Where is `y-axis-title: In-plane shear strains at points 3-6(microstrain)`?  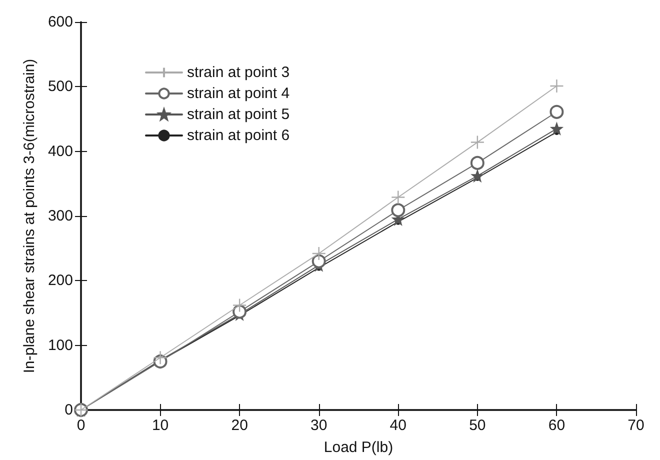
y-axis-title: In-plane shear strains at points 3-6(microstrain) is located at coordinates (29, 216).